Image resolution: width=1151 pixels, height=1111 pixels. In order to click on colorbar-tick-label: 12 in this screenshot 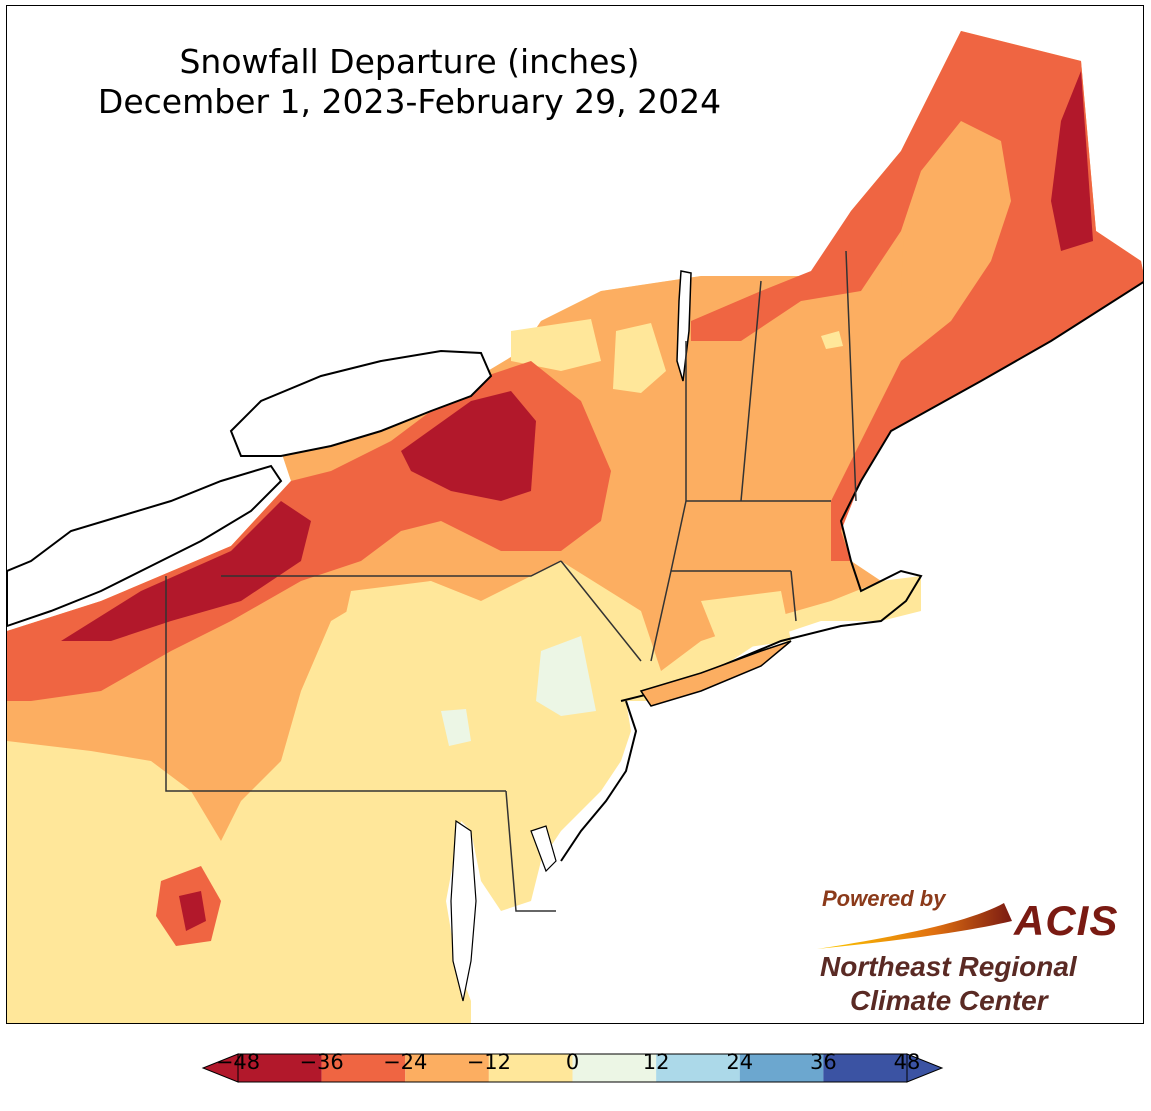, I will do `click(656, 1062)`.